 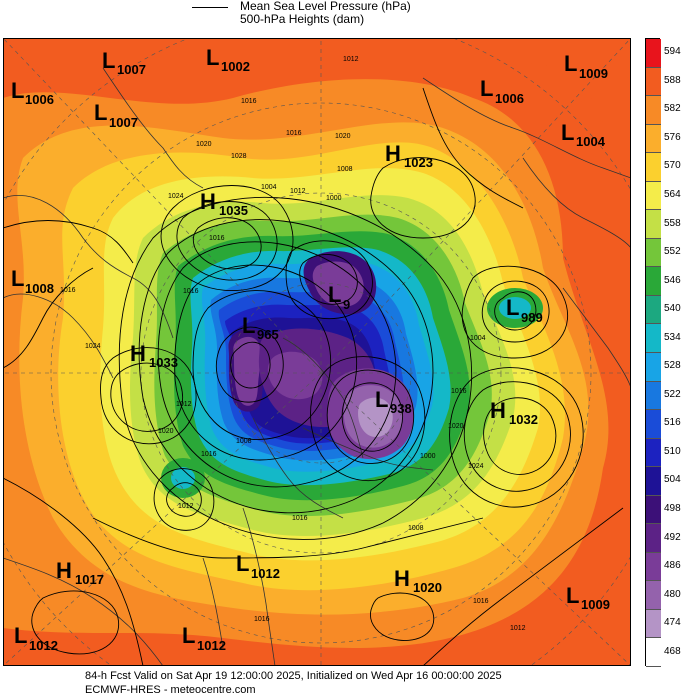 What do you see at coordinates (672, 309) in the screenshot?
I see `colorbar-label: 540` at bounding box center [672, 309].